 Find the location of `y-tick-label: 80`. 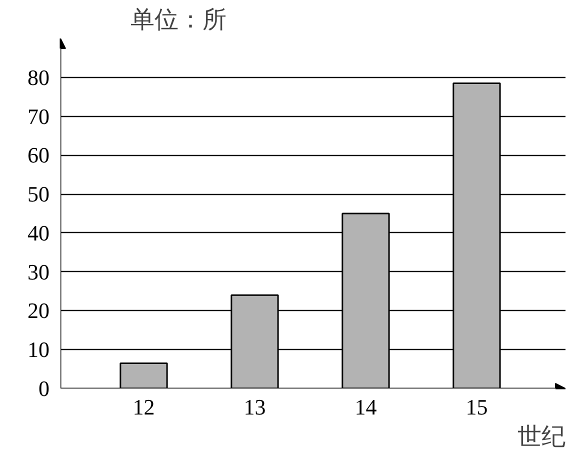

y-tick-label: 80 is located at coordinates (39, 77).